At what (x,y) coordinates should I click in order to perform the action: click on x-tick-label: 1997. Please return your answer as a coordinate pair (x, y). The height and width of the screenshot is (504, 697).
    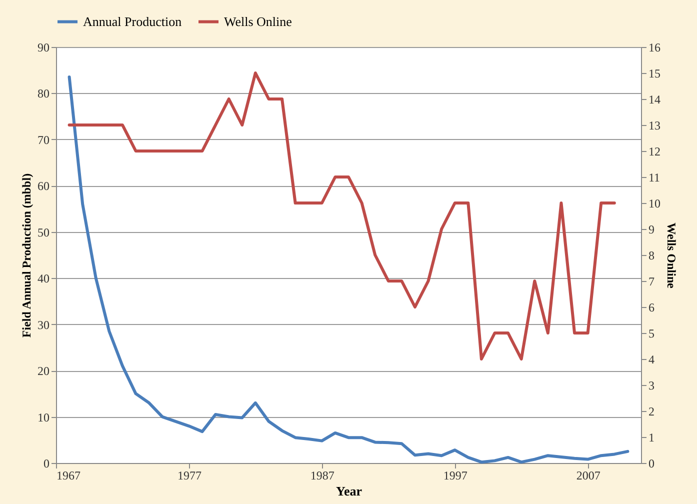
    Looking at the image, I should click on (455, 475).